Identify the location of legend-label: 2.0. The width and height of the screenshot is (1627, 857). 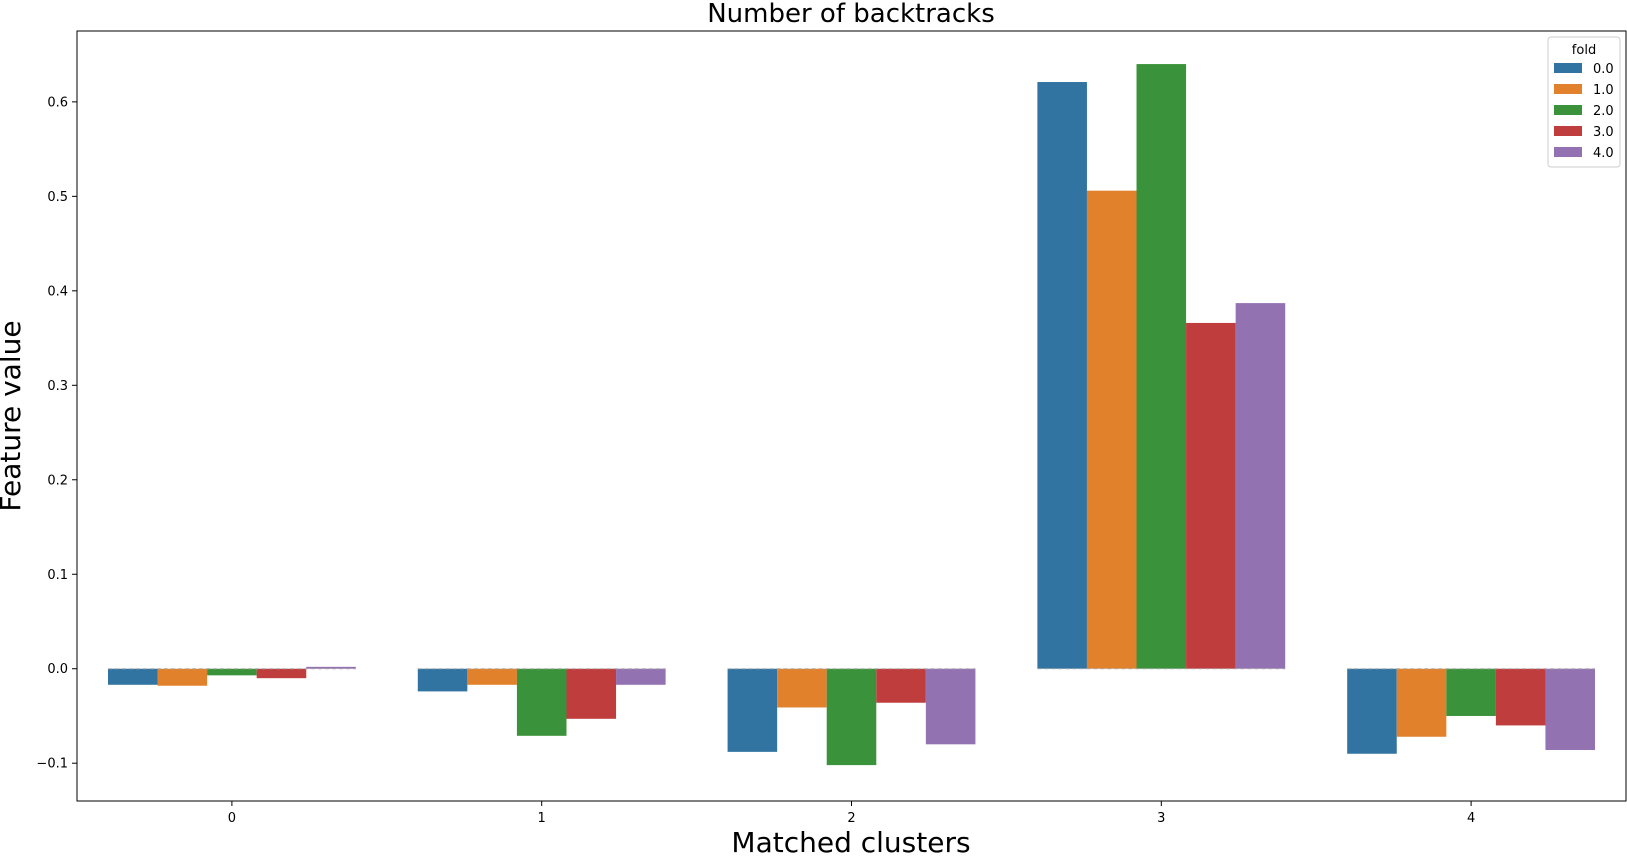
(1603, 111).